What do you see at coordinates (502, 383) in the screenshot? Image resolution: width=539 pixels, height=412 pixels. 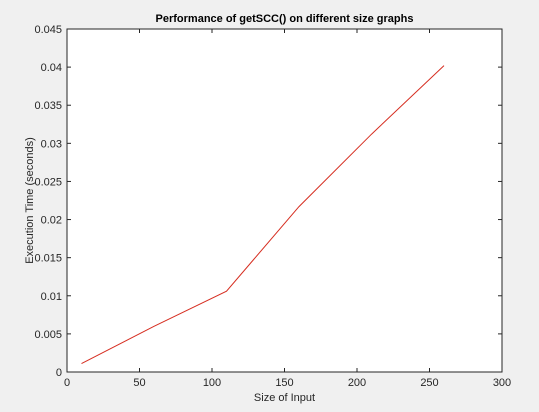 I see `x-tick-label: 300` at bounding box center [502, 383].